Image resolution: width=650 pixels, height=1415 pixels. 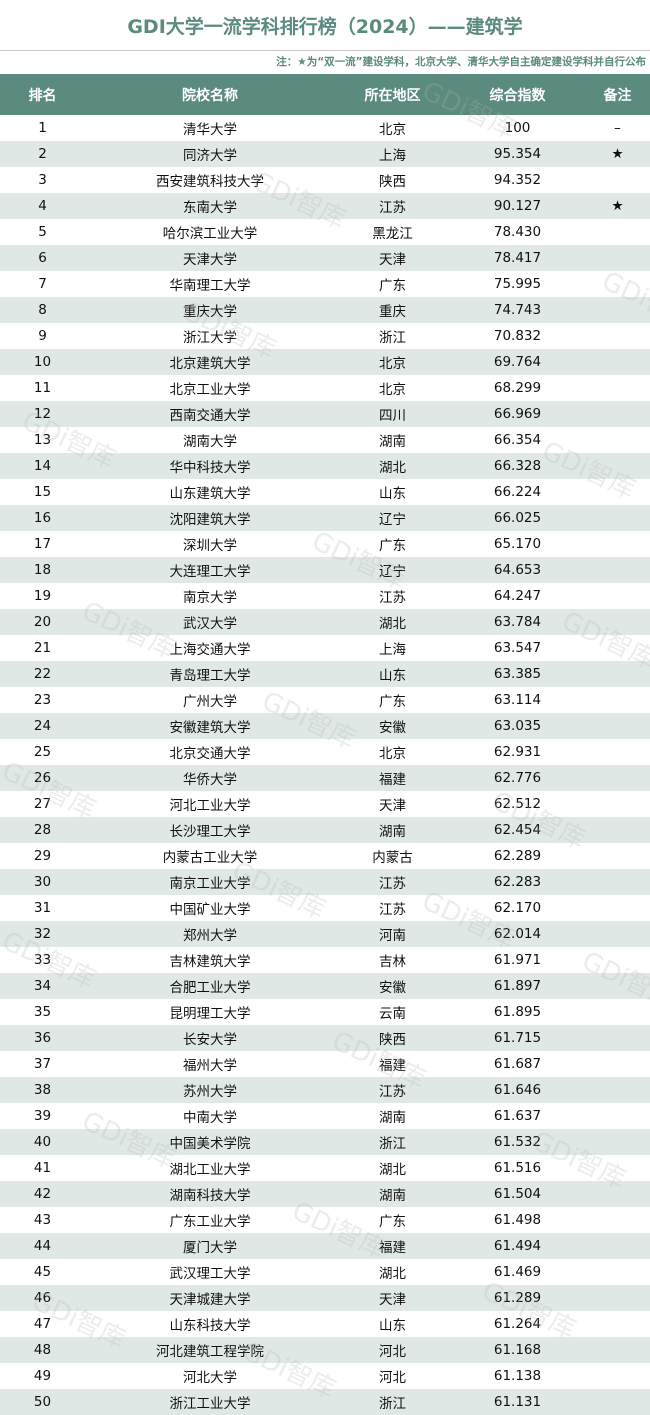 What do you see at coordinates (325, 960) in the screenshot?
I see `table-row: 33 吉林建筑大学 吉林 61.971` at bounding box center [325, 960].